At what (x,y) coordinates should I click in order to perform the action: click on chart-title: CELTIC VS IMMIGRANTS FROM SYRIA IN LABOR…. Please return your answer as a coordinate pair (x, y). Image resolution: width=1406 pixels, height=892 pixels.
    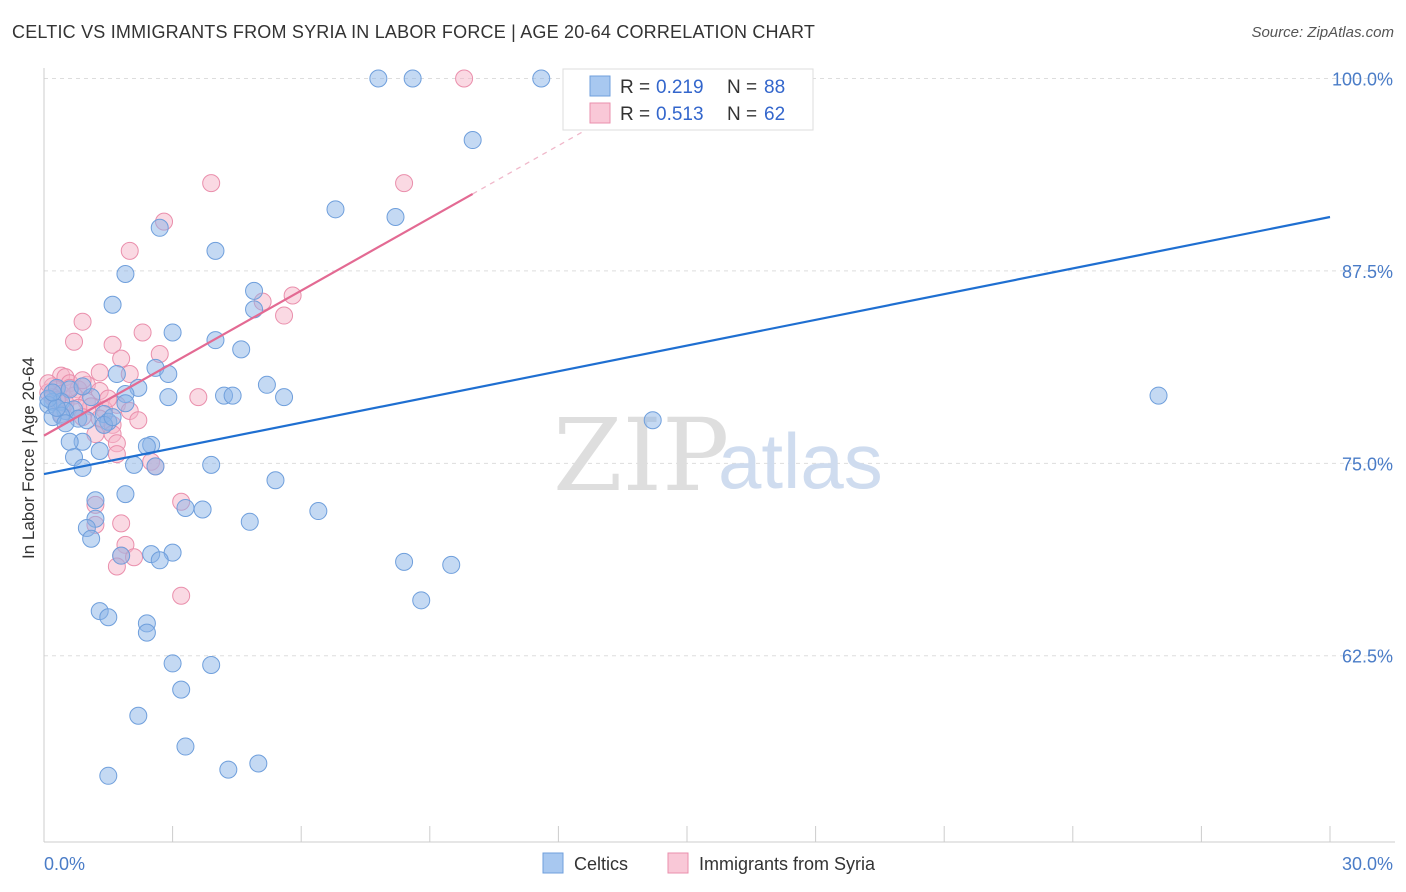
    Looking at the image, I should click on (414, 32).